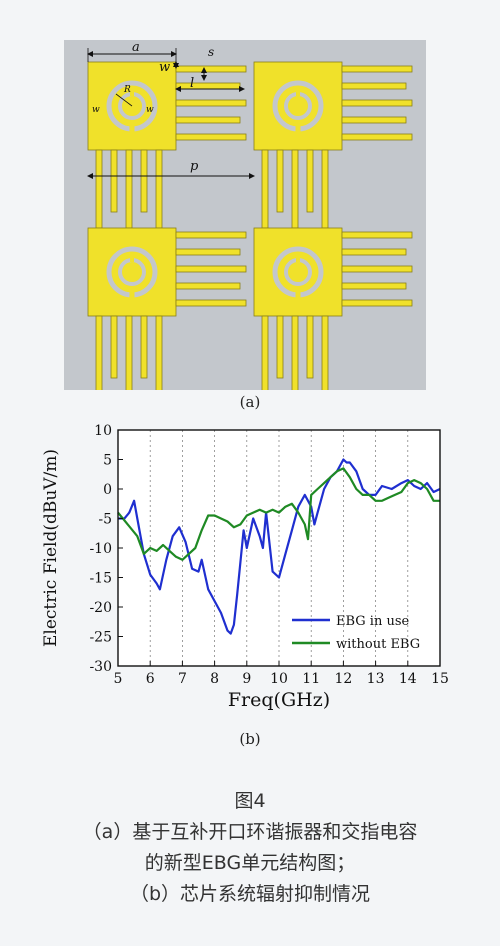 The height and width of the screenshot is (946, 500). Describe the element at coordinates (118, 679) in the screenshot. I see `x-tick-label: 5` at that location.